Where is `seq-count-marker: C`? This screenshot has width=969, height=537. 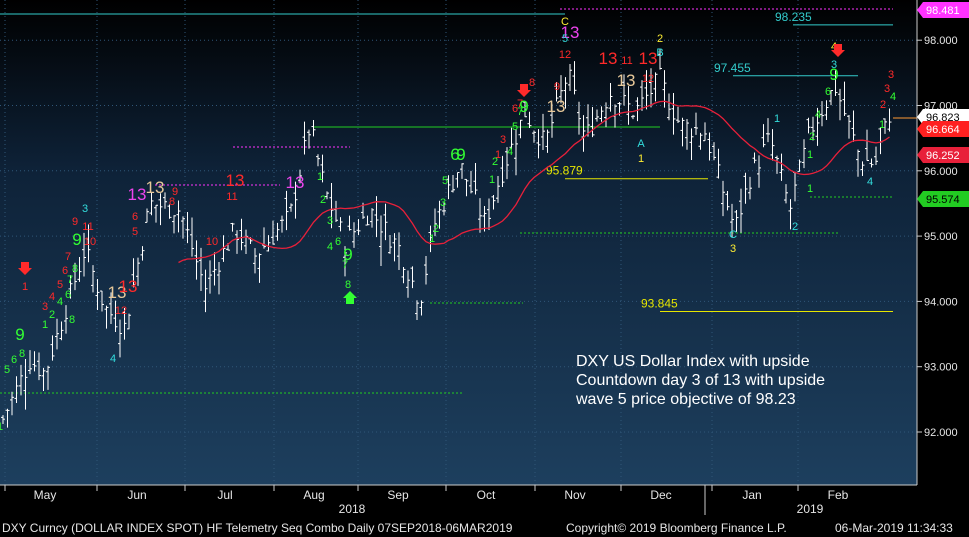 seq-count-marker: C is located at coordinates (733, 235).